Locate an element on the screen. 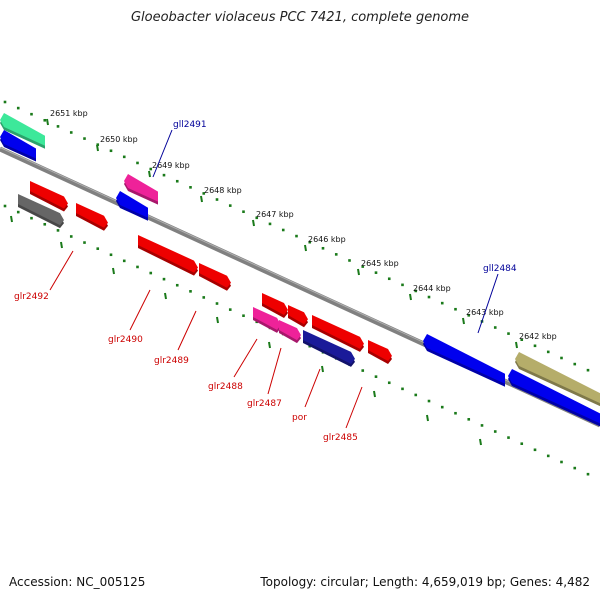  gene-gll2491 is located at coordinates (132, 206).